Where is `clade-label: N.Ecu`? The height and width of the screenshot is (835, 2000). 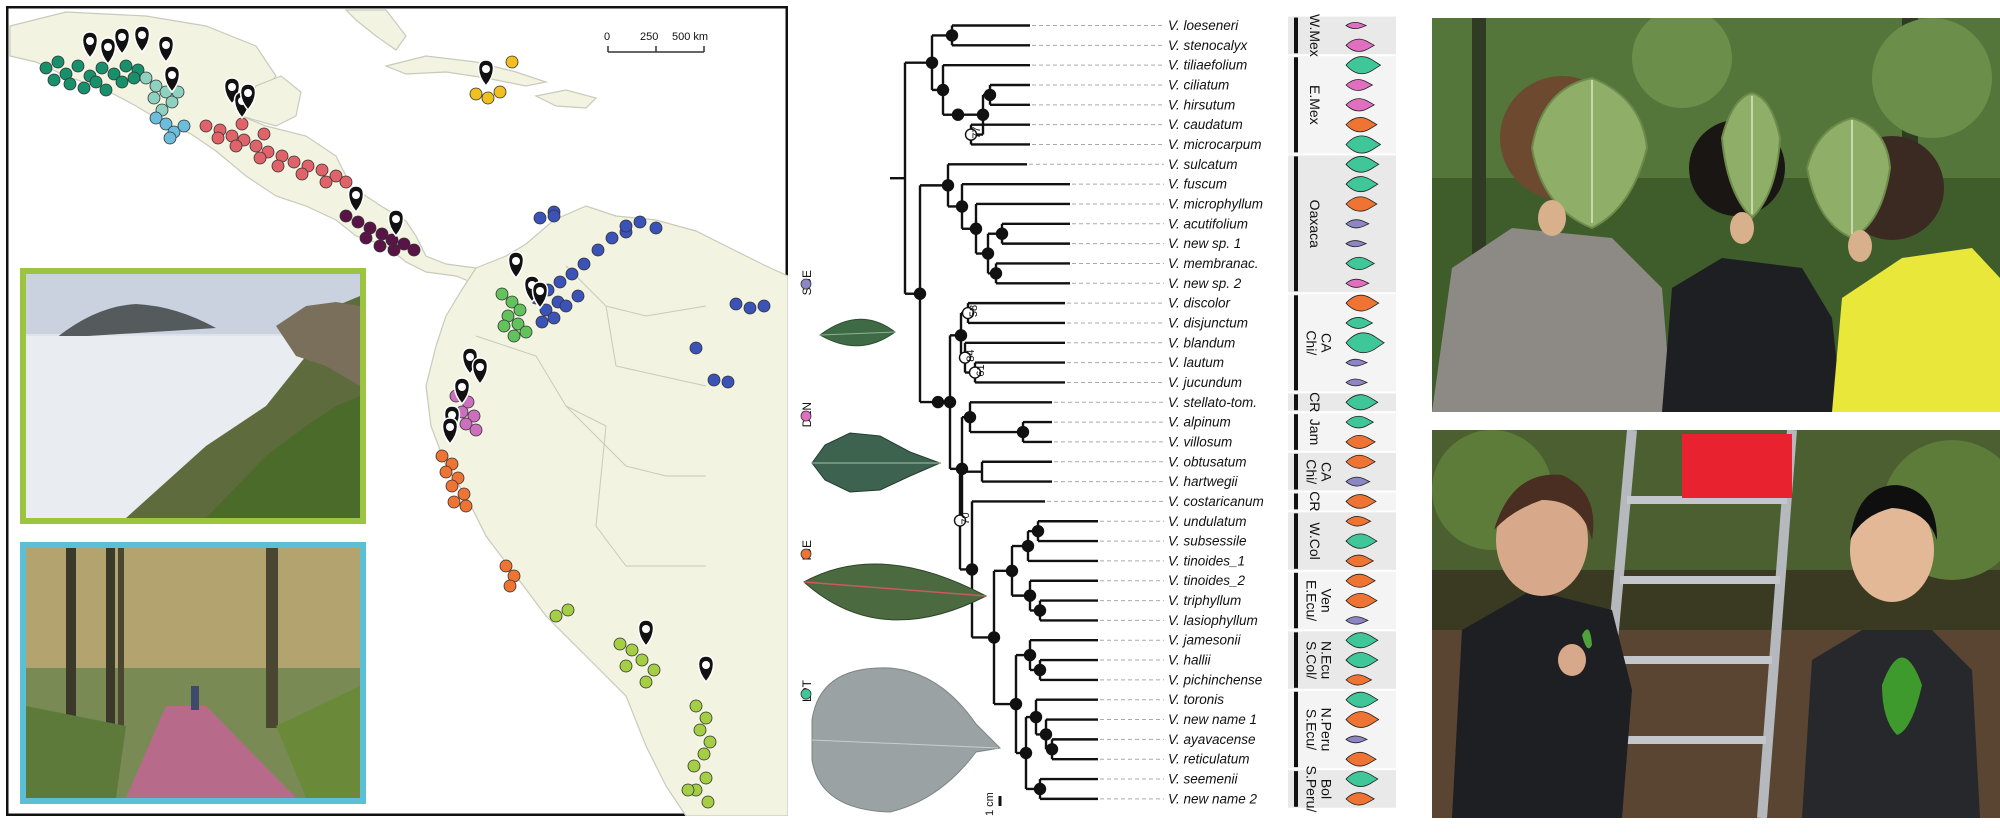
clade-label: N.Ecu is located at coordinates (1327, 660).